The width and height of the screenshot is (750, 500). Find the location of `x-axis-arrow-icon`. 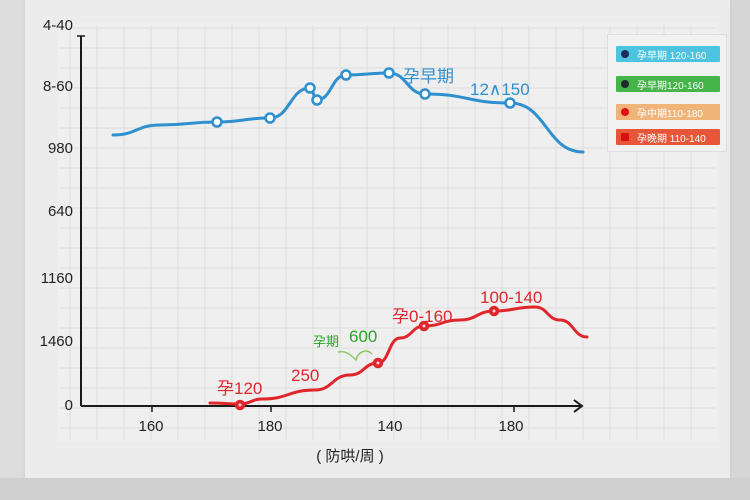

x-axis-arrow-icon is located at coordinates (578, 406).